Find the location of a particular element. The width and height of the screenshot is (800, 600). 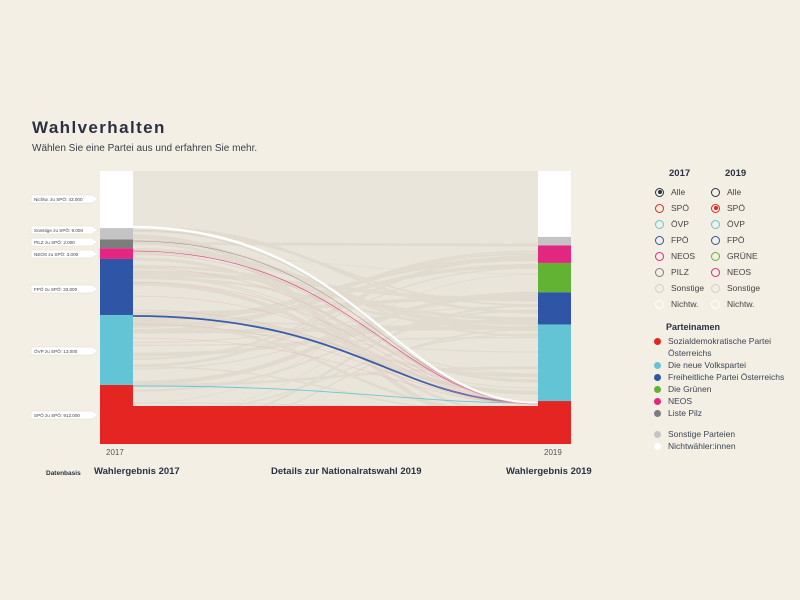

bar-2019-neos is located at coordinates (554, 254).